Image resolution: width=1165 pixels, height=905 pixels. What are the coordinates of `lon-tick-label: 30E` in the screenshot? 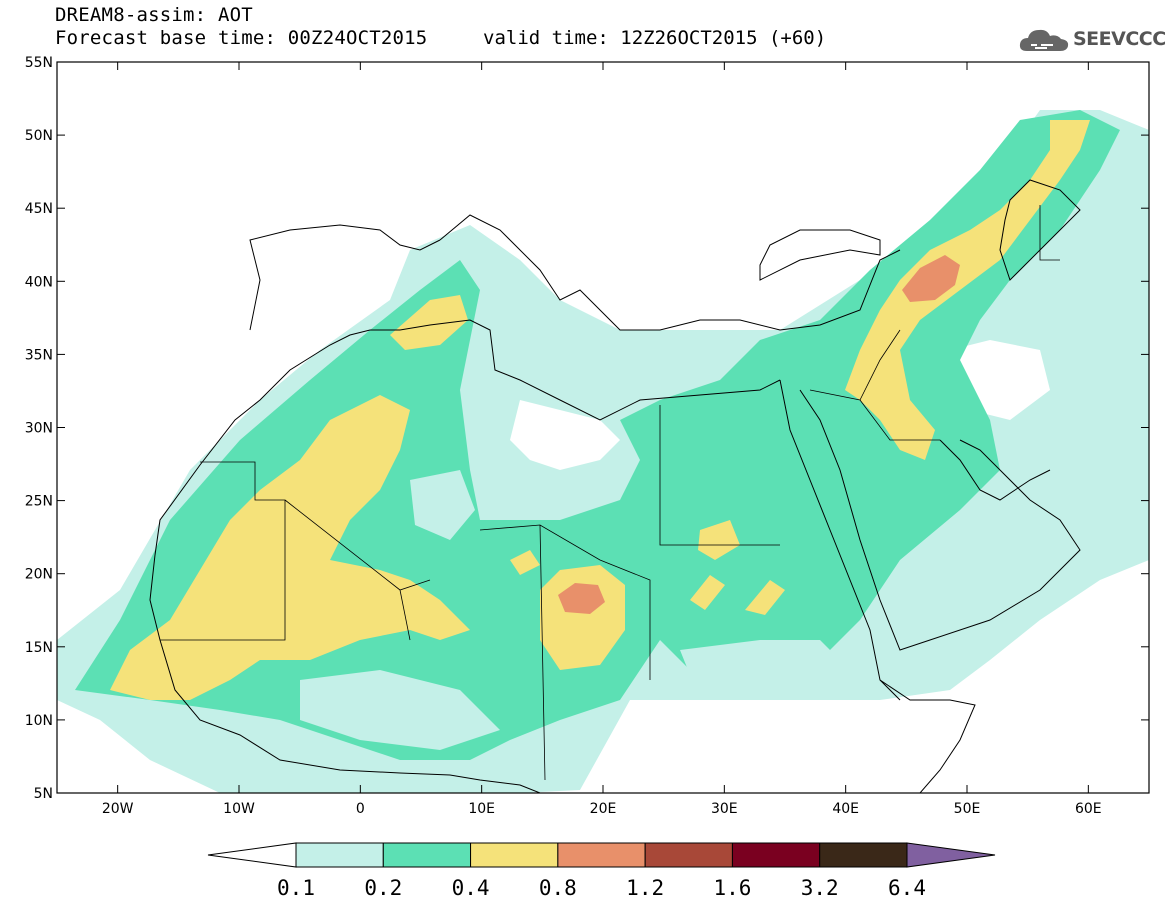 It's located at (724, 809).